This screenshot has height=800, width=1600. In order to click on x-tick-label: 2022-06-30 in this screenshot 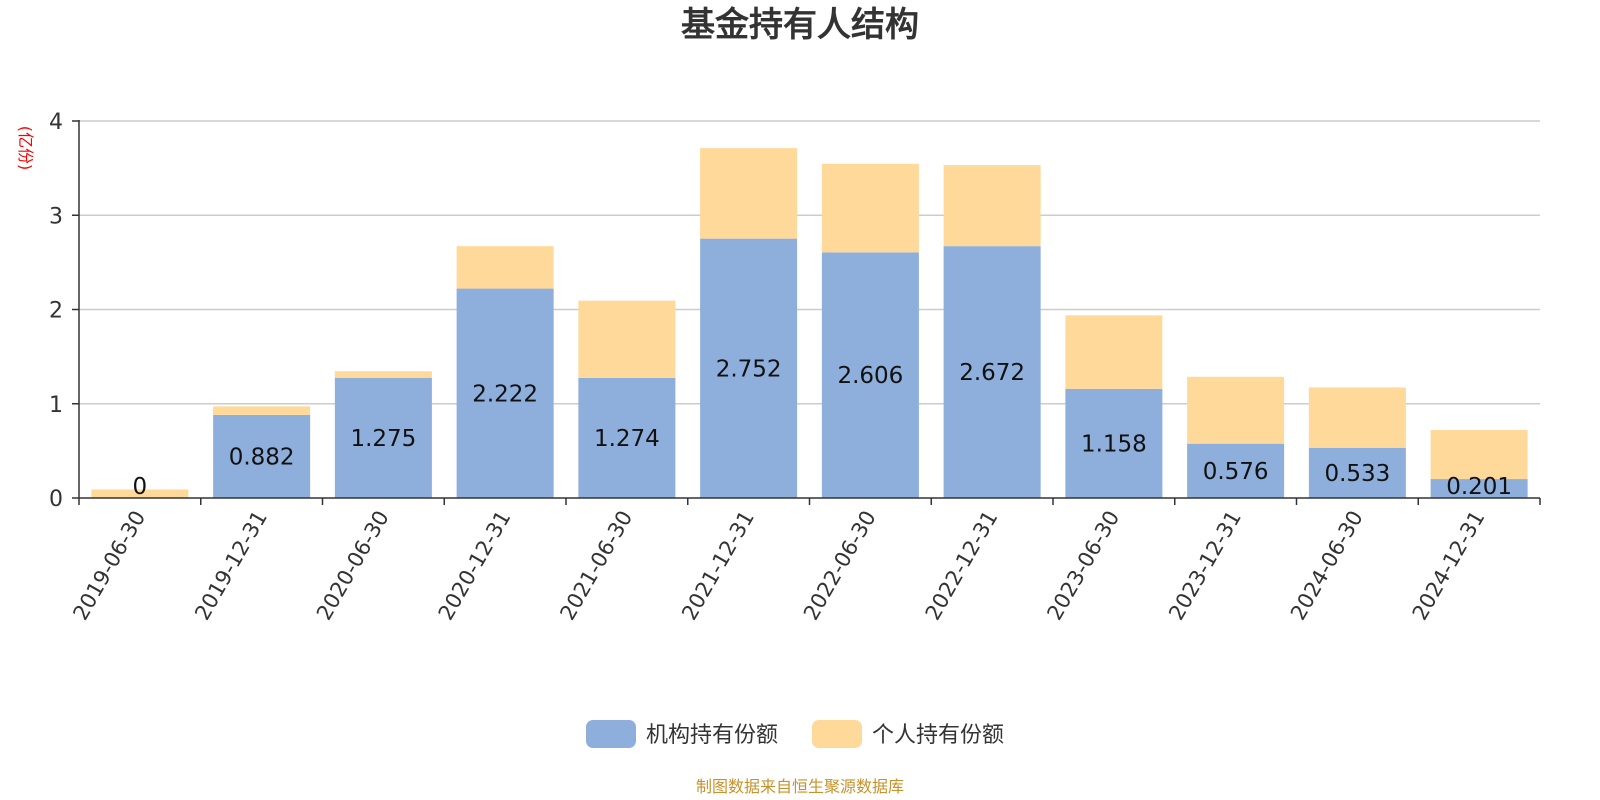, I will do `click(840, 566)`.